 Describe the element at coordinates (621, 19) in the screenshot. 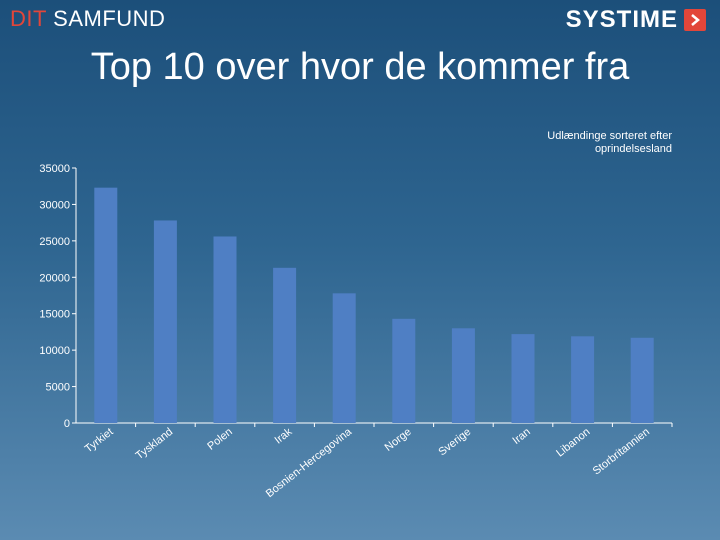

I see `logo-systime-text: SYSTIME` at that location.